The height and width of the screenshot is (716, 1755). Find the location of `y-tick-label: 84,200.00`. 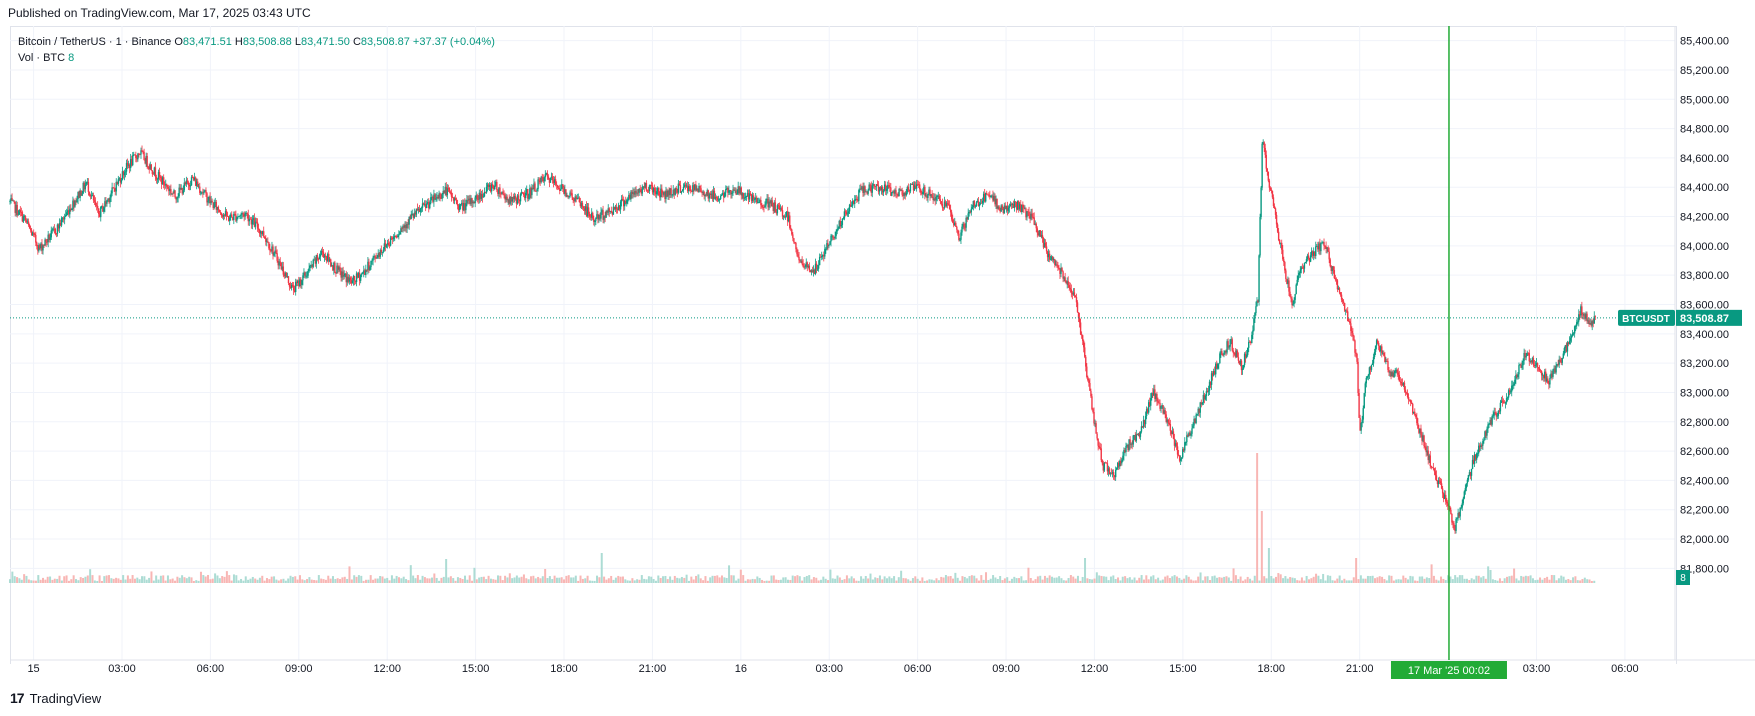

y-tick-label: 84,200.00 is located at coordinates (1704, 218).